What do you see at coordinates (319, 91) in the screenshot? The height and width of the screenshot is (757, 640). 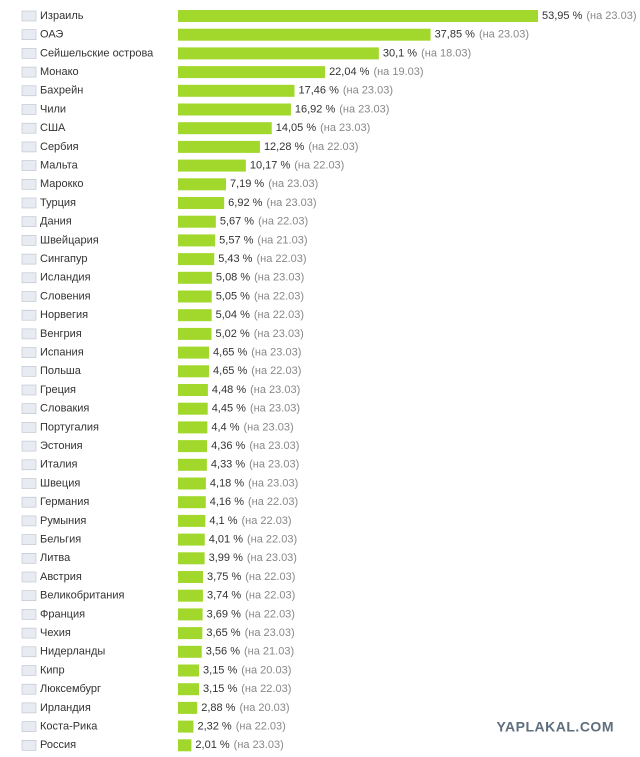 I see `value-label: 17,46 %` at bounding box center [319, 91].